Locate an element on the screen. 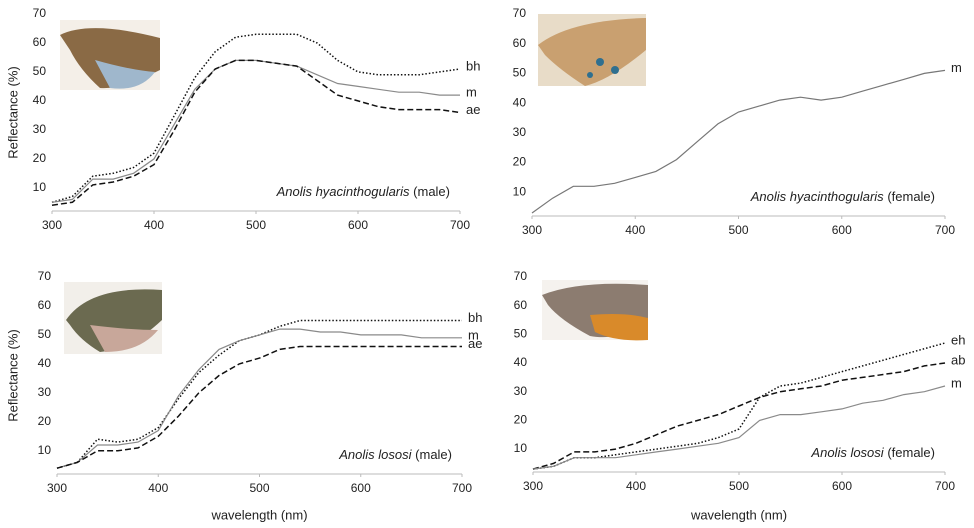  annotation: Anolis lososi (female) is located at coordinates (872, 452).